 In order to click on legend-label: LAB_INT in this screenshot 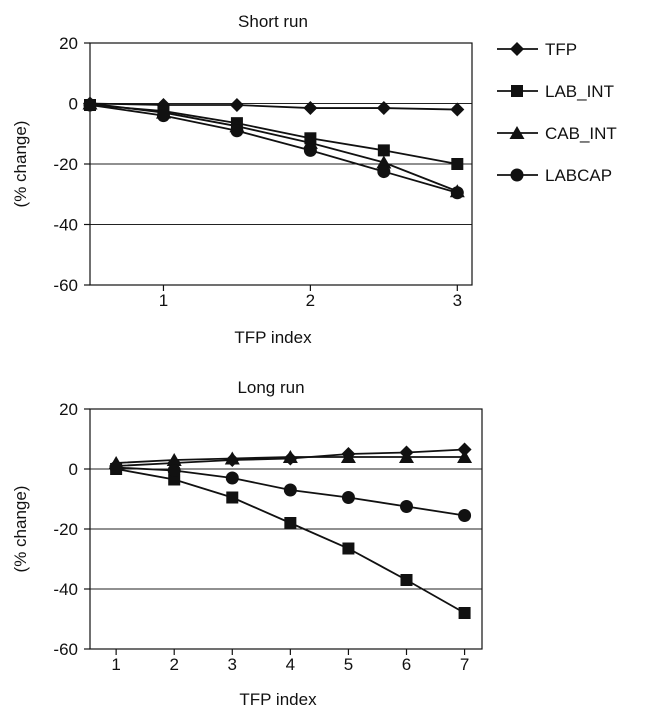, I will do `click(579, 91)`.